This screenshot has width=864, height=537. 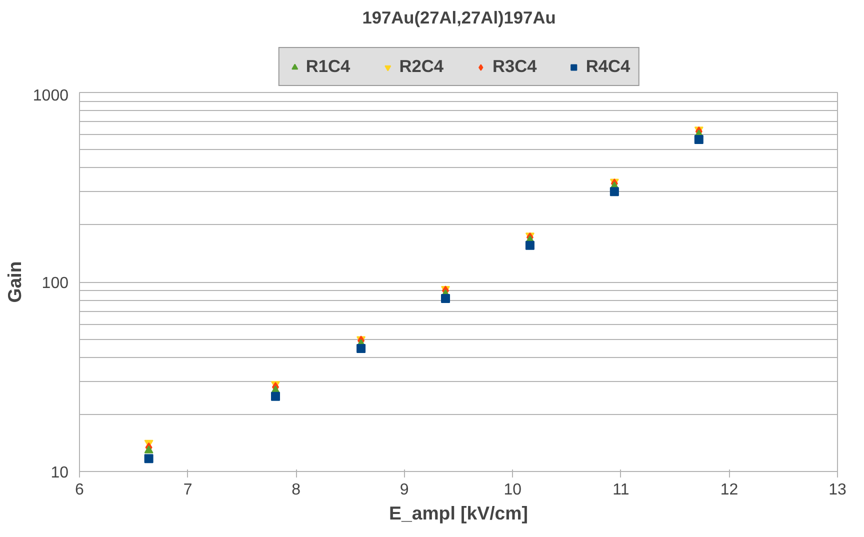 What do you see at coordinates (55, 283) in the screenshot?
I see `y-tick-label: 100` at bounding box center [55, 283].